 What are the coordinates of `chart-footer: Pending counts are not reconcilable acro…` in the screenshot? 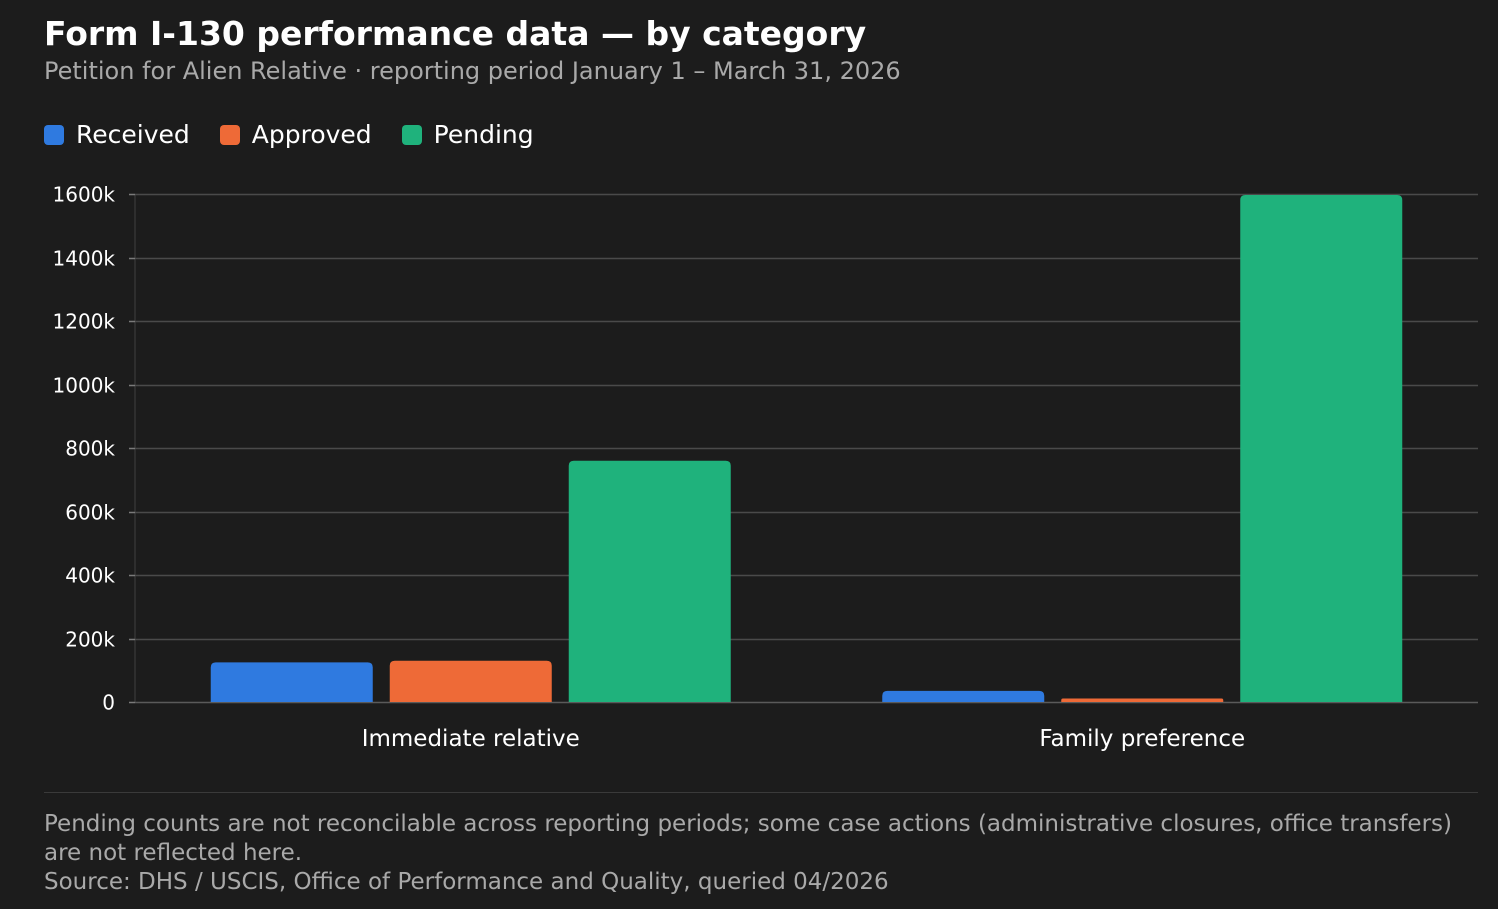 It's located at (764, 853).